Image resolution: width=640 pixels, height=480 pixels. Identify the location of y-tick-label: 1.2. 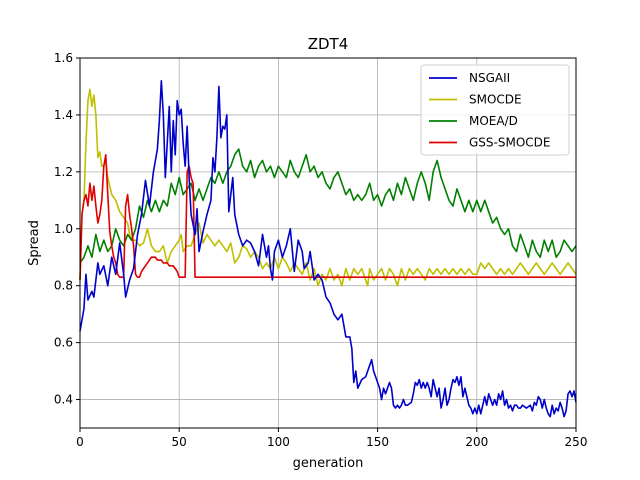
(63, 172).